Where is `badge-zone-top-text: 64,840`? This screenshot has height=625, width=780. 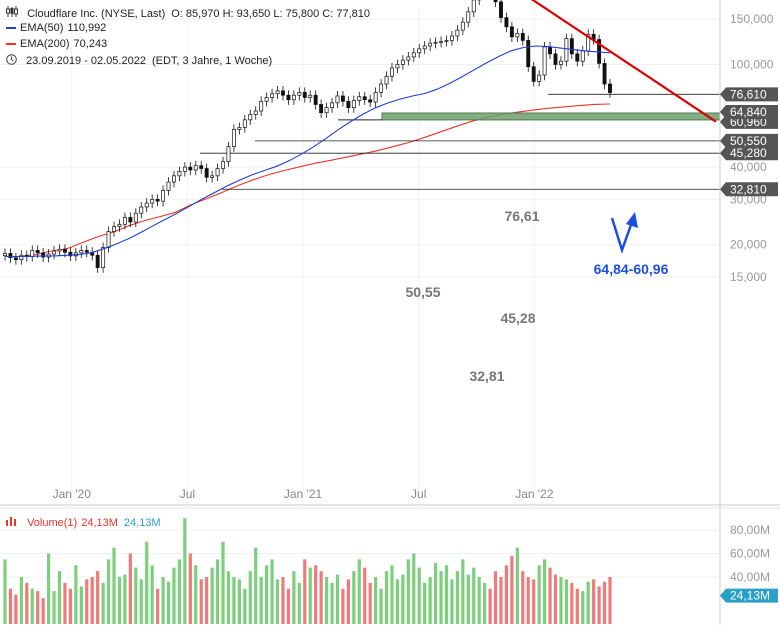 badge-zone-top-text: 64,840 is located at coordinates (748, 112).